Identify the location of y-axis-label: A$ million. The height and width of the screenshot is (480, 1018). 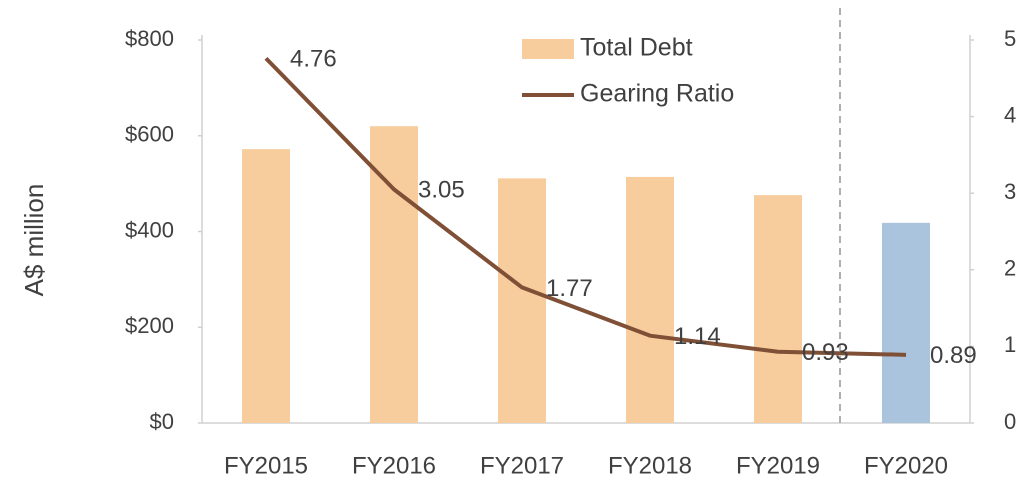
(34, 240).